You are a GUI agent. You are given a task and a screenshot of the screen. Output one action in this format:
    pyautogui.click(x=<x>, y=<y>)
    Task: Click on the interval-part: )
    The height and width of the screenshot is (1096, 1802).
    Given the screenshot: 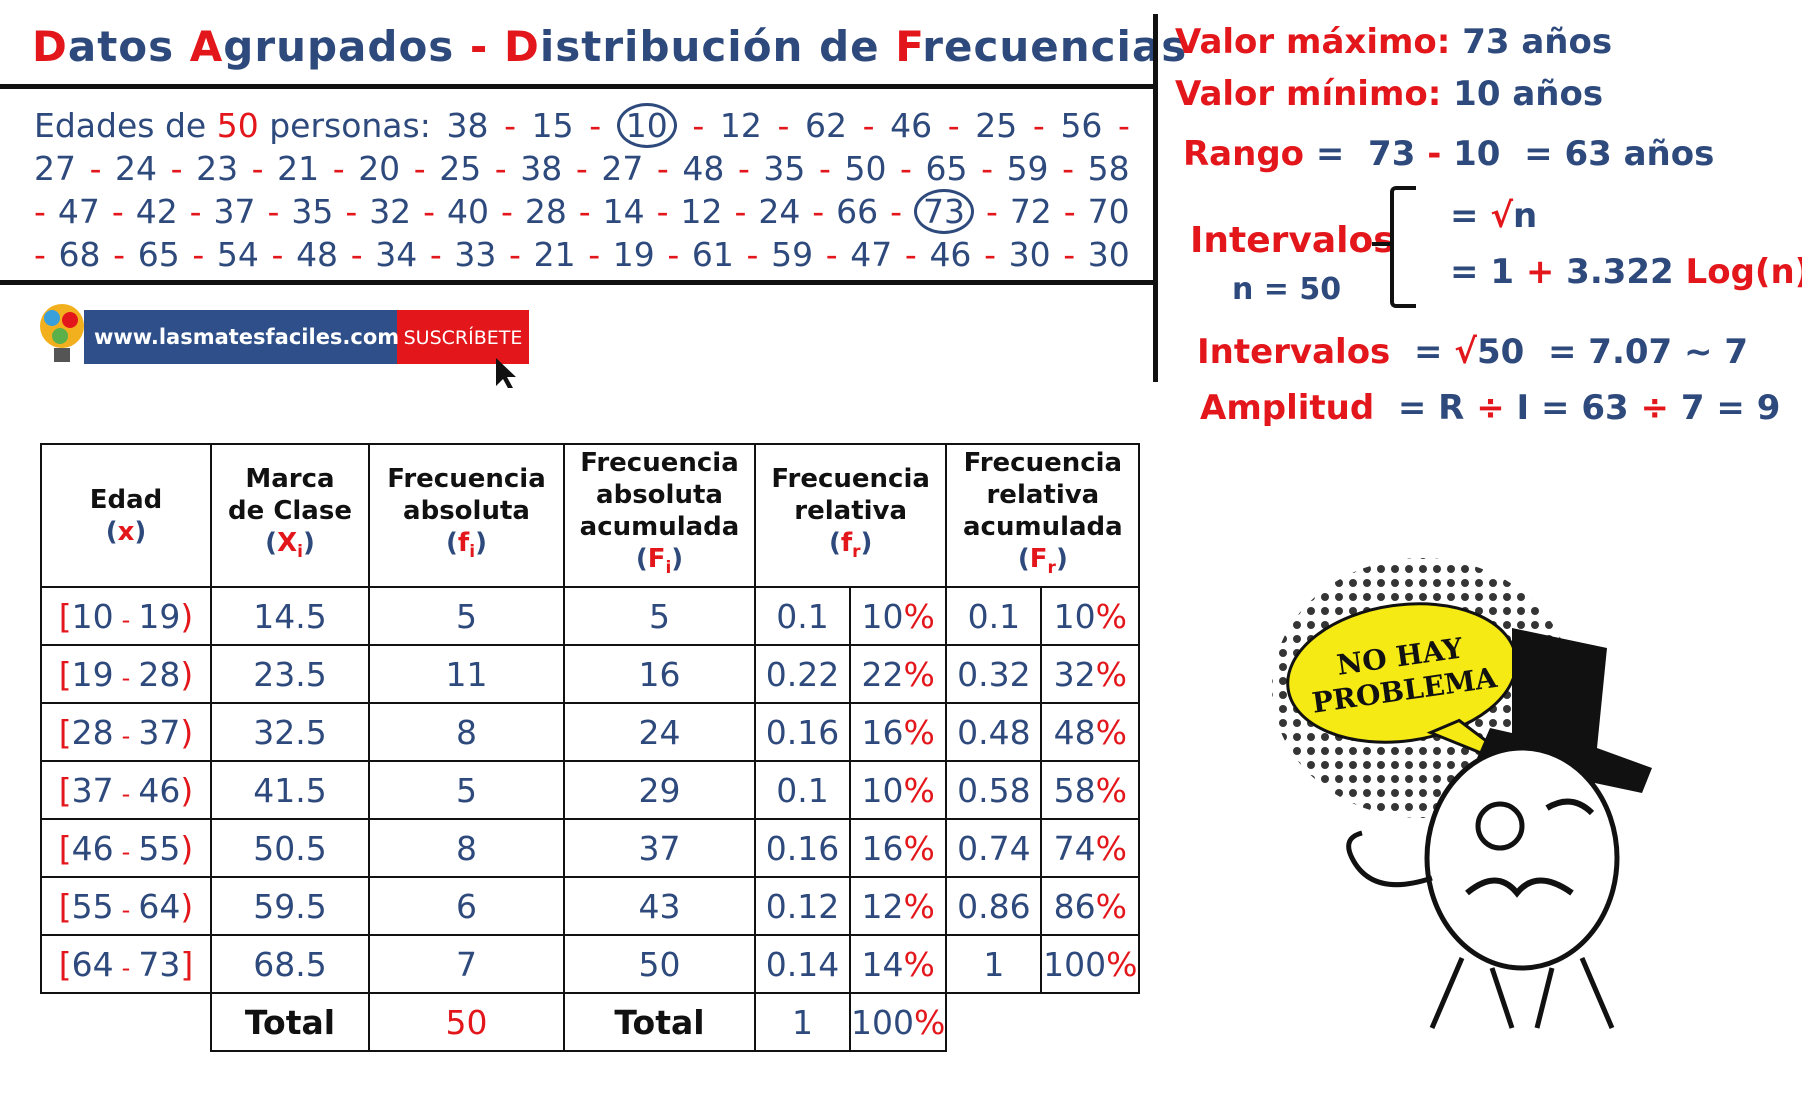 What is the action you would take?
    pyautogui.click(x=187, y=616)
    